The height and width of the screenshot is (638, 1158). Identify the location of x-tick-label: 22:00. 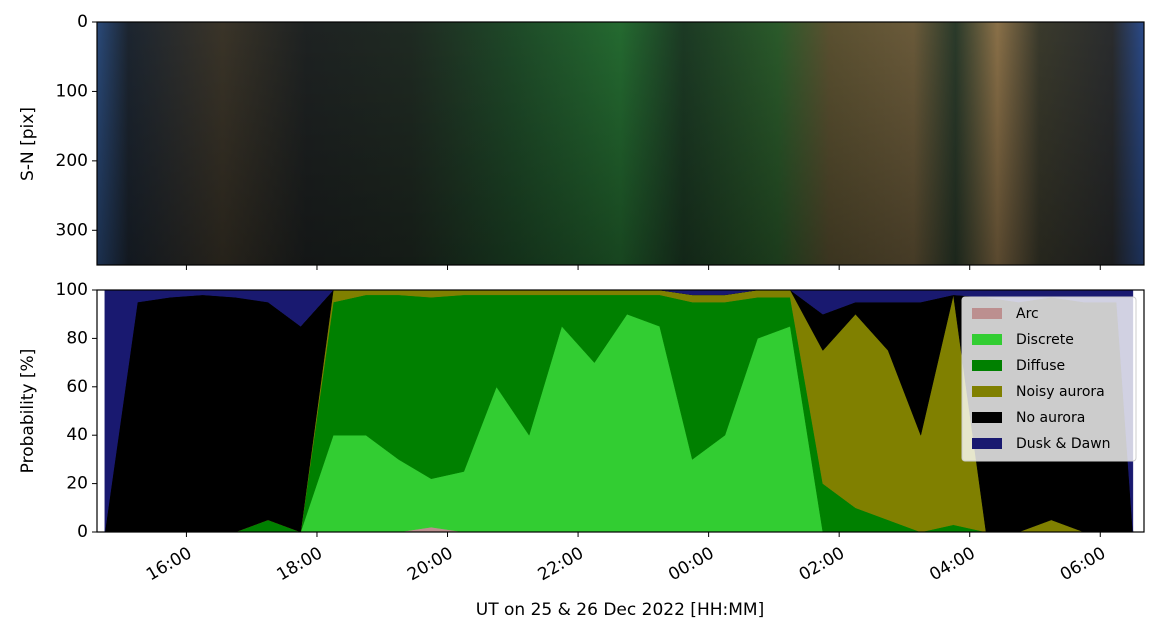
(561, 564).